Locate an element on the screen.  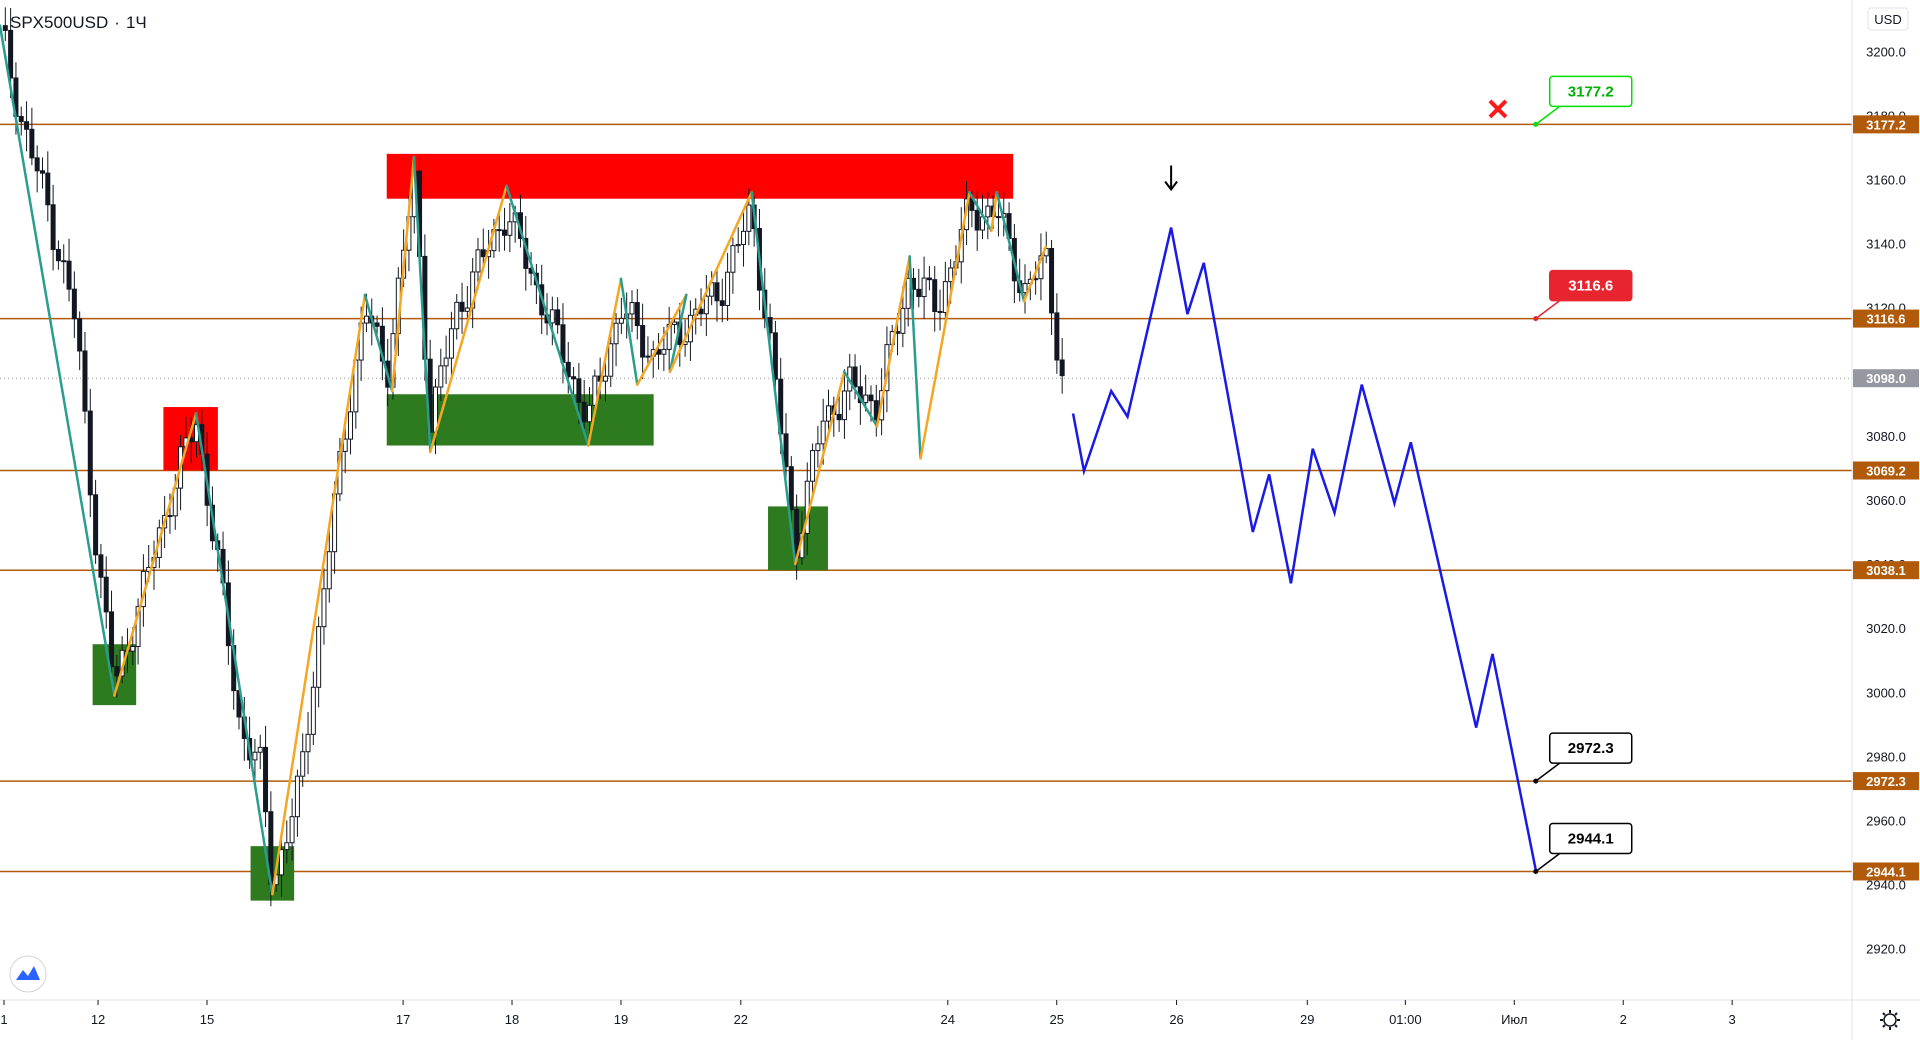
x-tick-label: 12 is located at coordinates (98, 1019).